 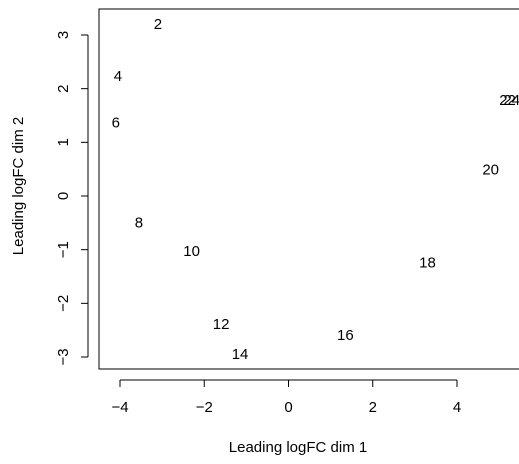 What do you see at coordinates (63, 88) in the screenshot?
I see `y-tick-label: 2` at bounding box center [63, 88].